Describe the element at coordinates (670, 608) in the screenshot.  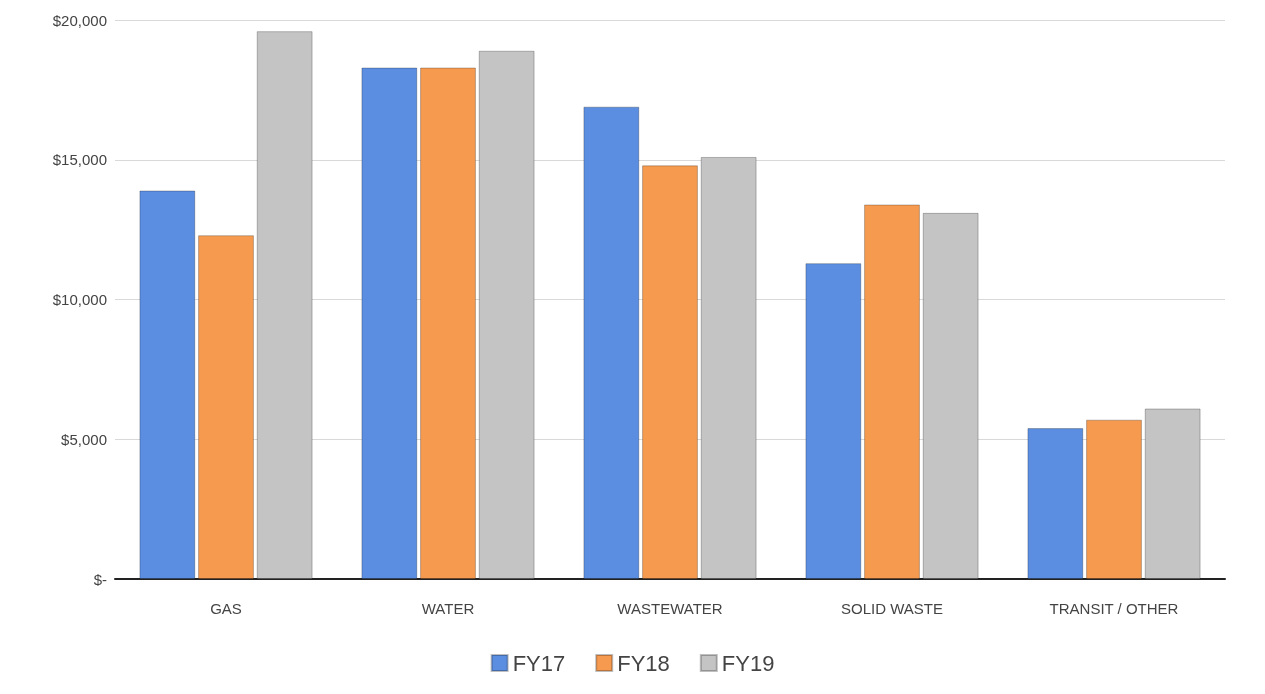
I see `x-tick-label: WASTEWATER` at that location.